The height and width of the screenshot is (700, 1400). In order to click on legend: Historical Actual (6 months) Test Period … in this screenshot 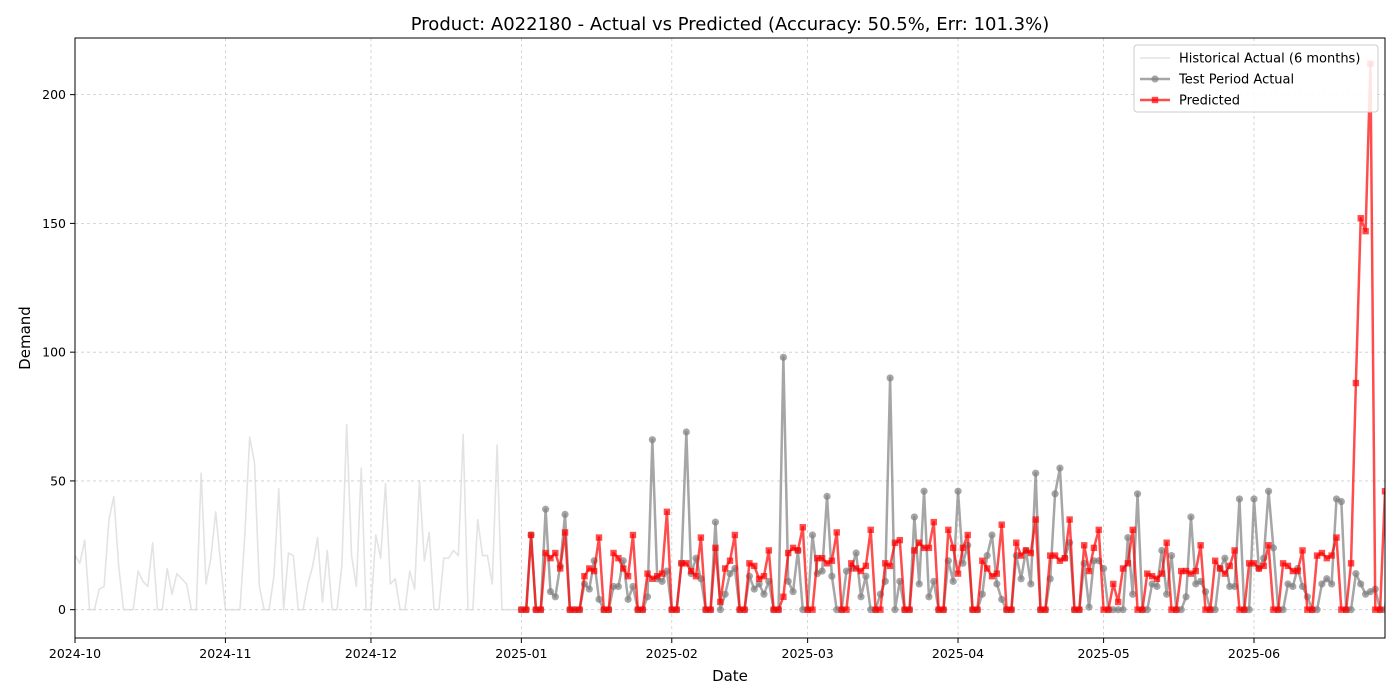, I will do `click(1256, 78)`.